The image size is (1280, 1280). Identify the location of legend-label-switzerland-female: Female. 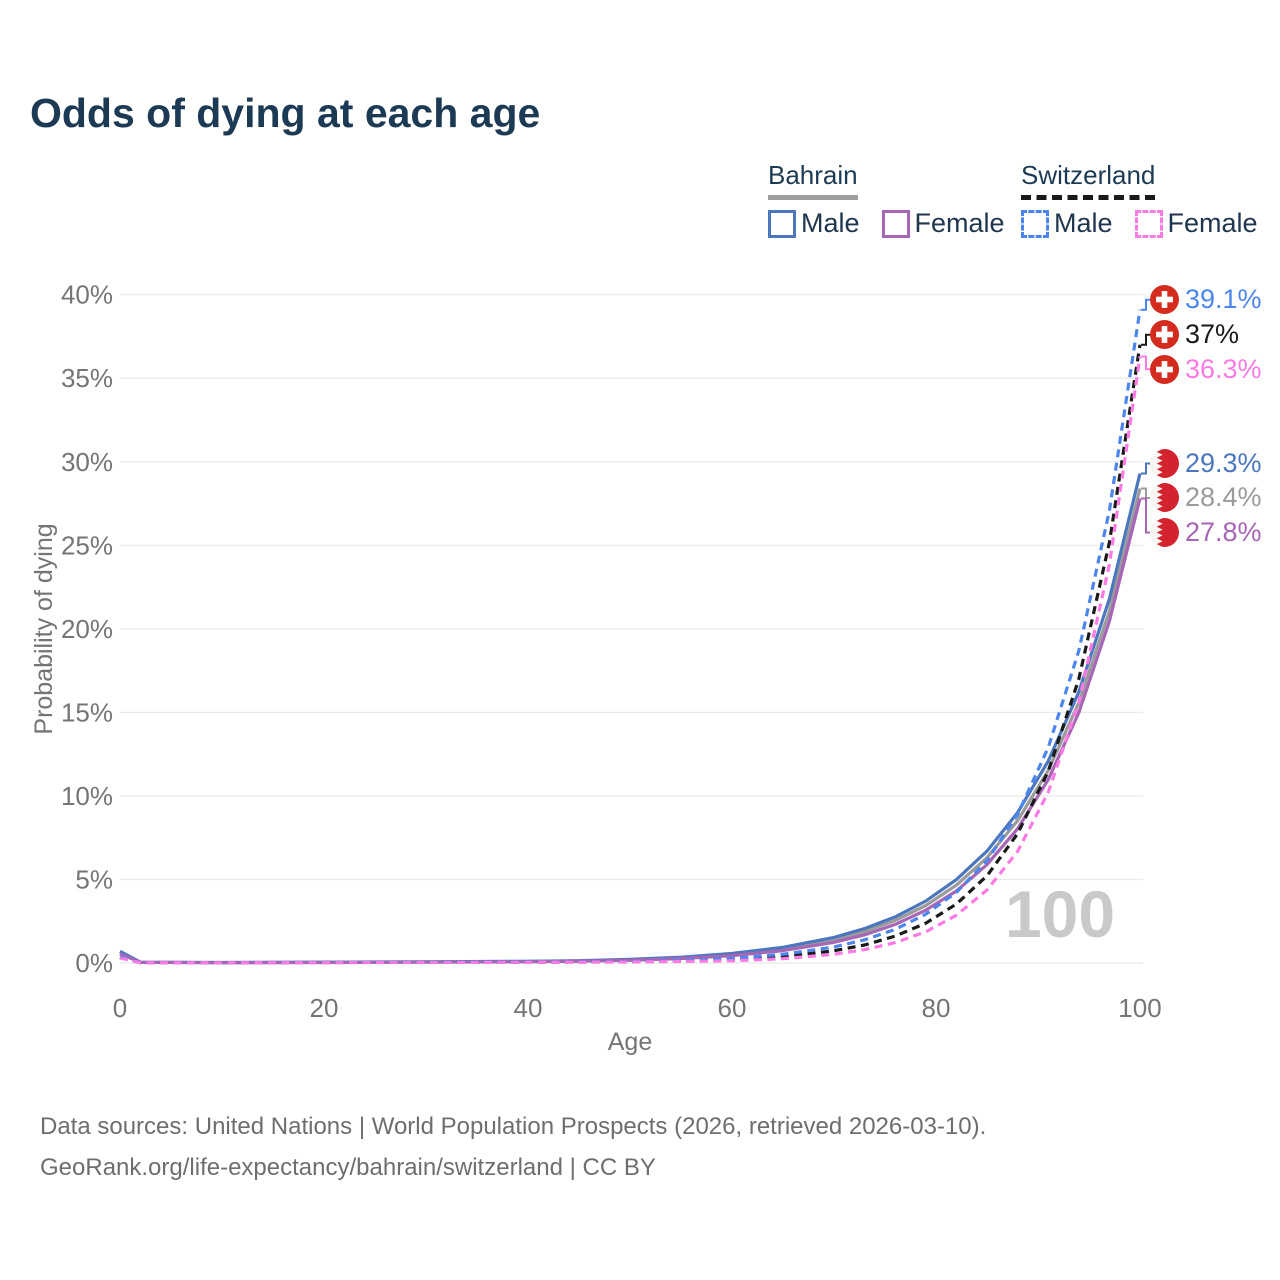
(1212, 223).